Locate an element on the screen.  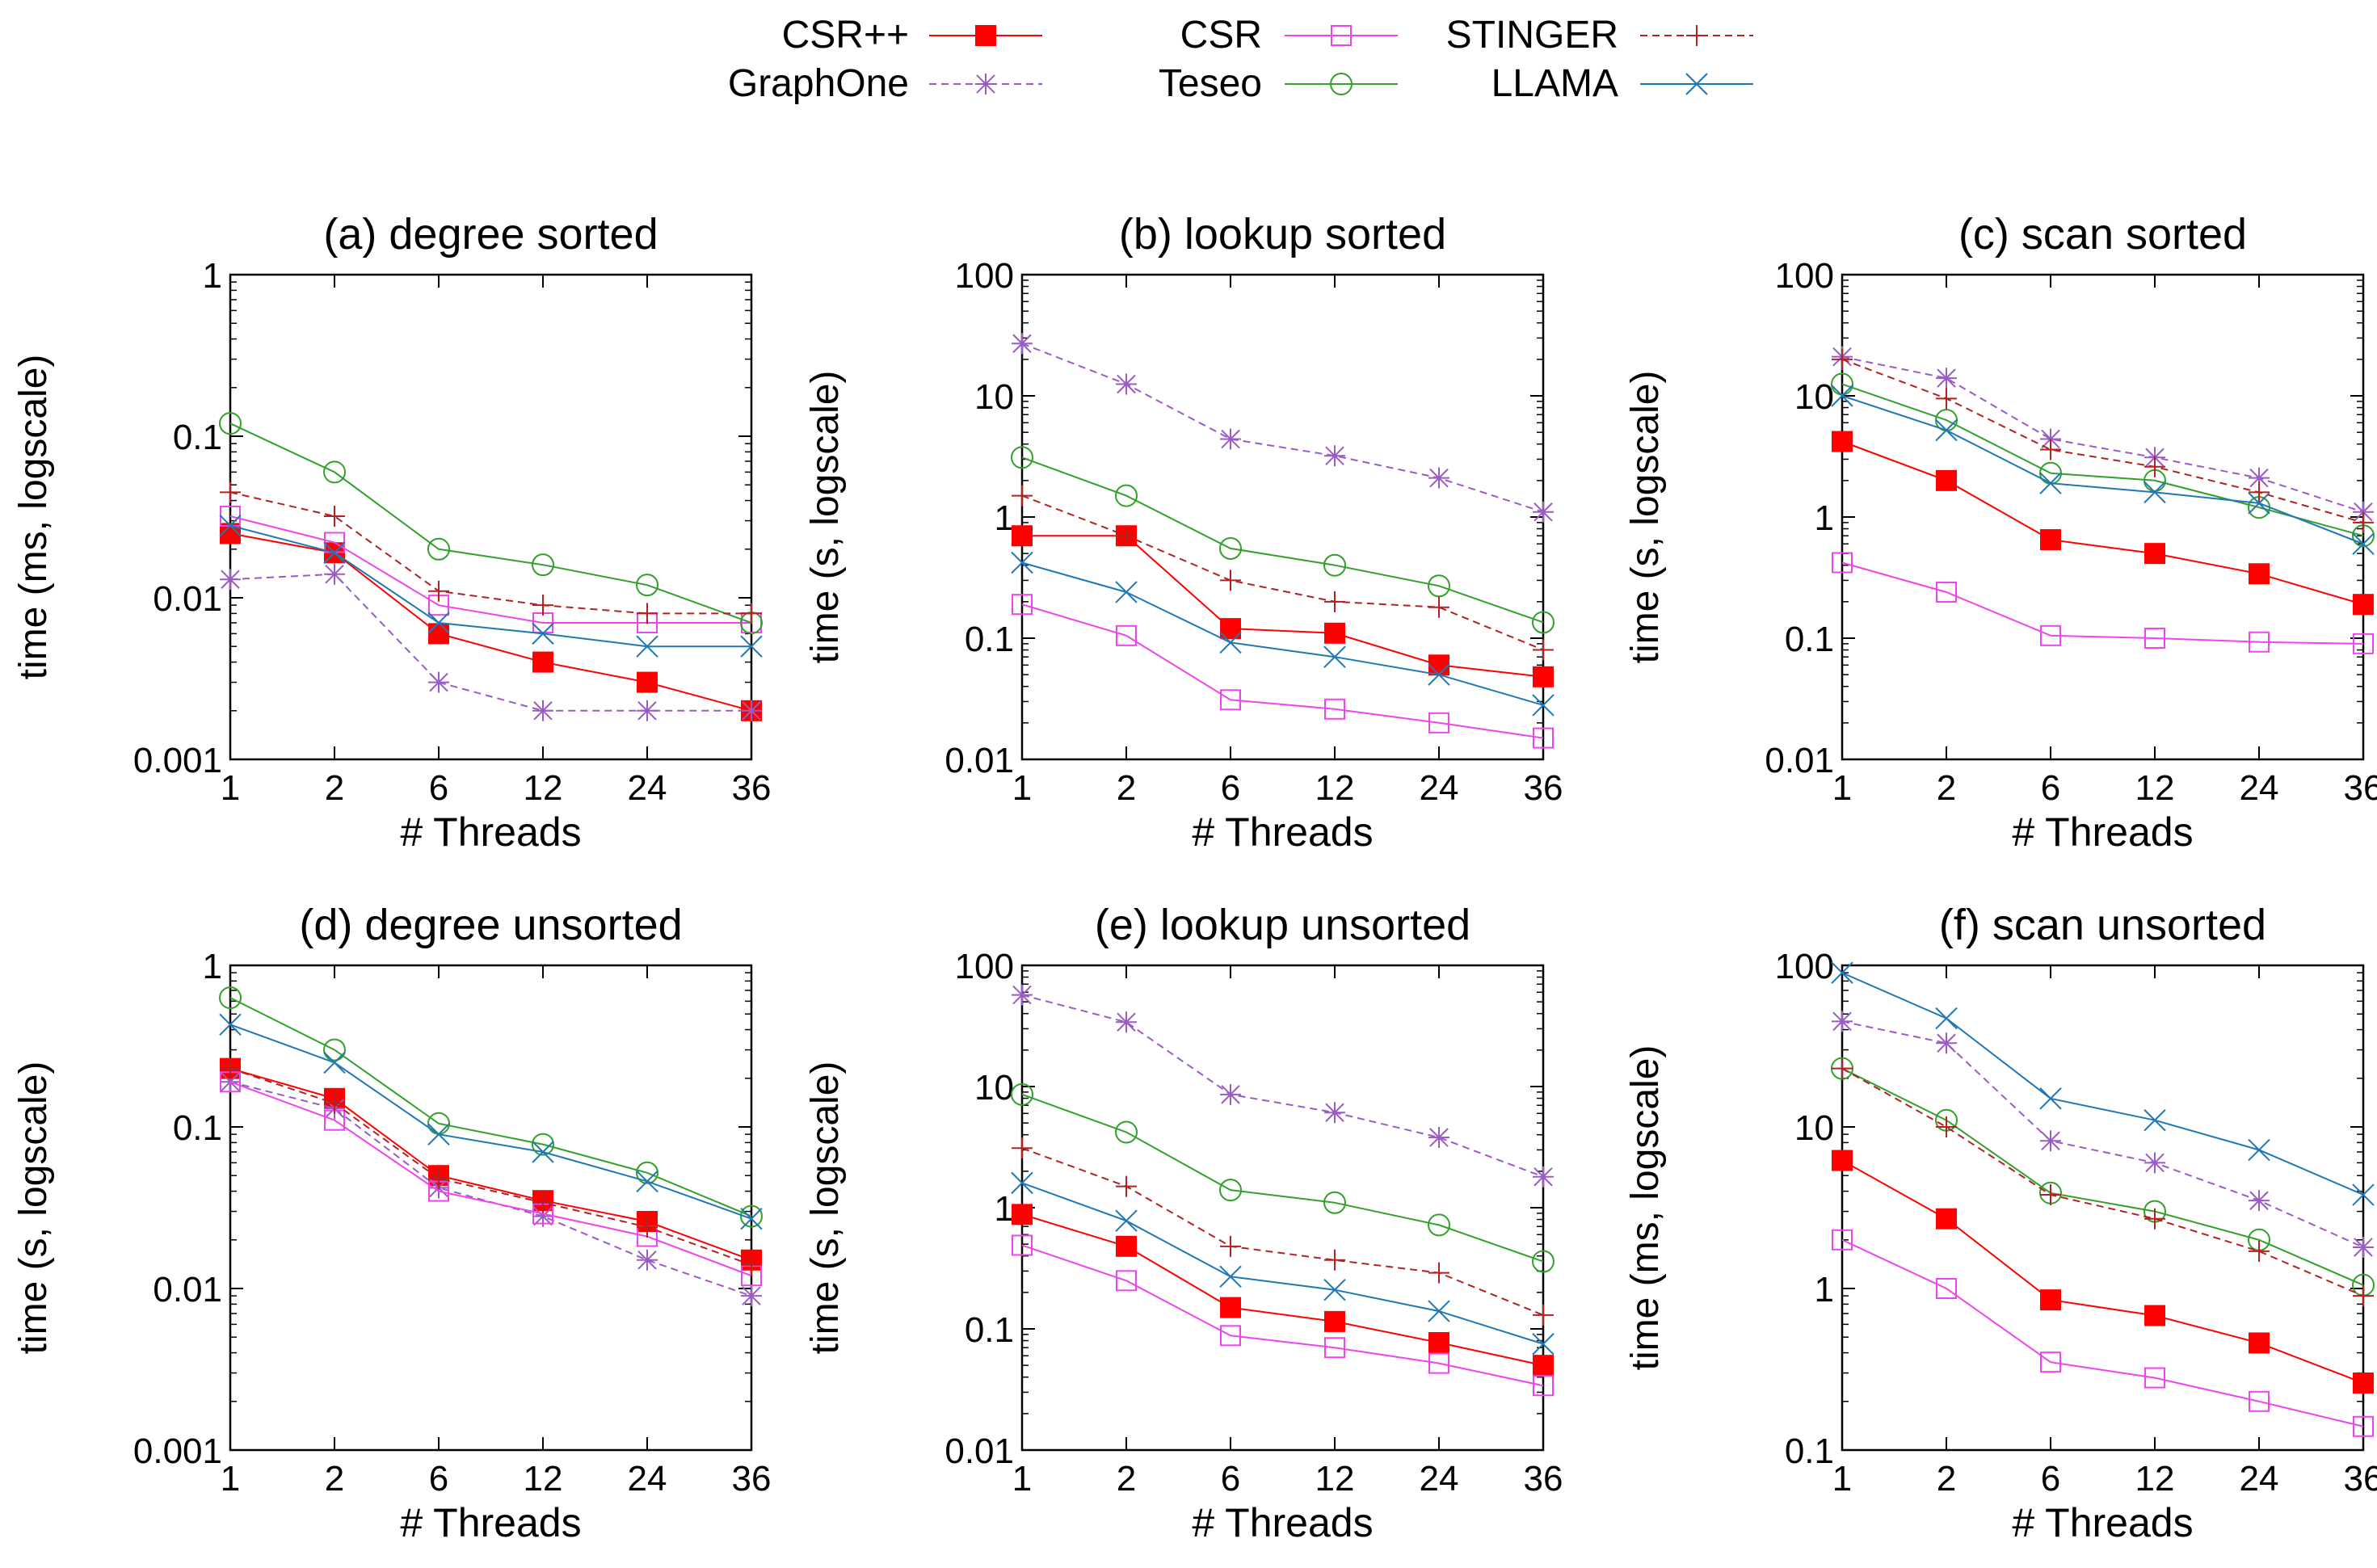
panel-title: (c) scan sorted is located at coordinates (2102, 234).